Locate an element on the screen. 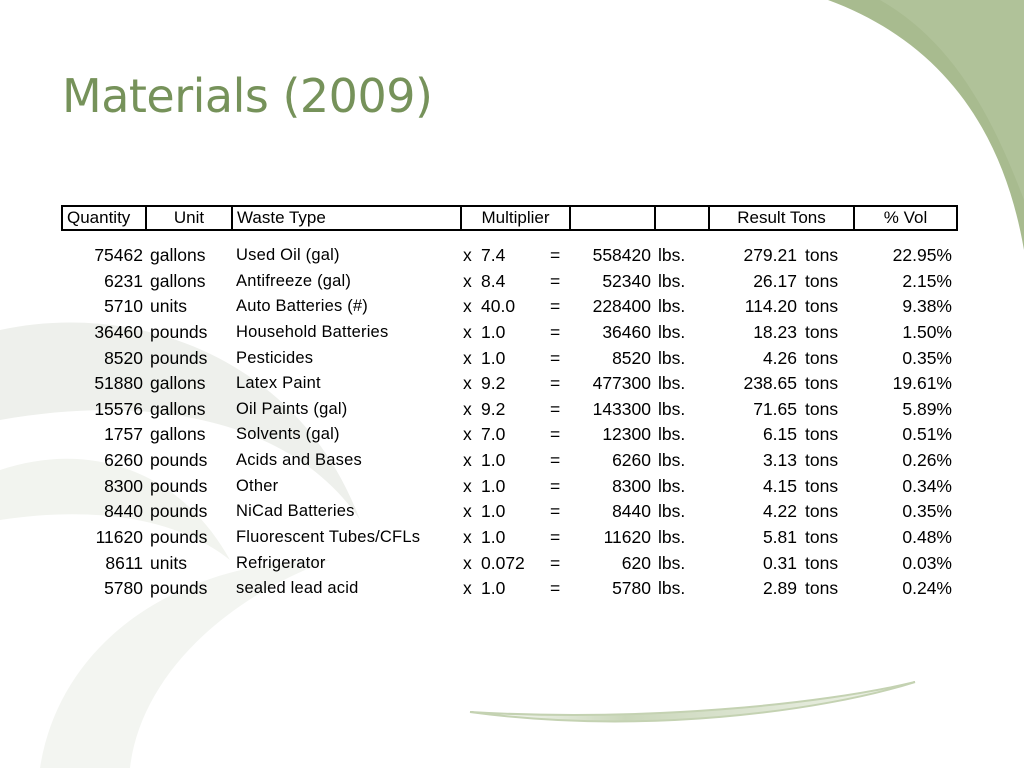  cell-waste-type: Auto Batteries (#) is located at coordinates (302, 306).